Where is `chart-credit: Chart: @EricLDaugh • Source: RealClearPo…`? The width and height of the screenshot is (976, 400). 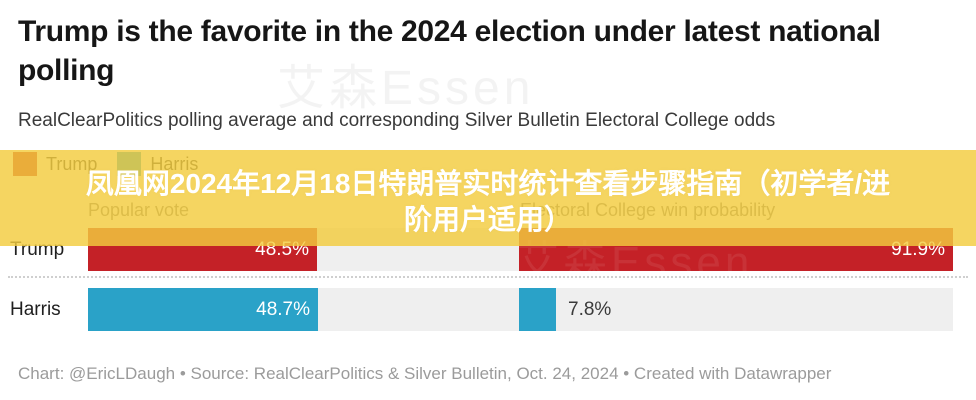
chart-credit: Chart: @EricLDaugh • Source: RealClearPo… is located at coordinates (425, 373).